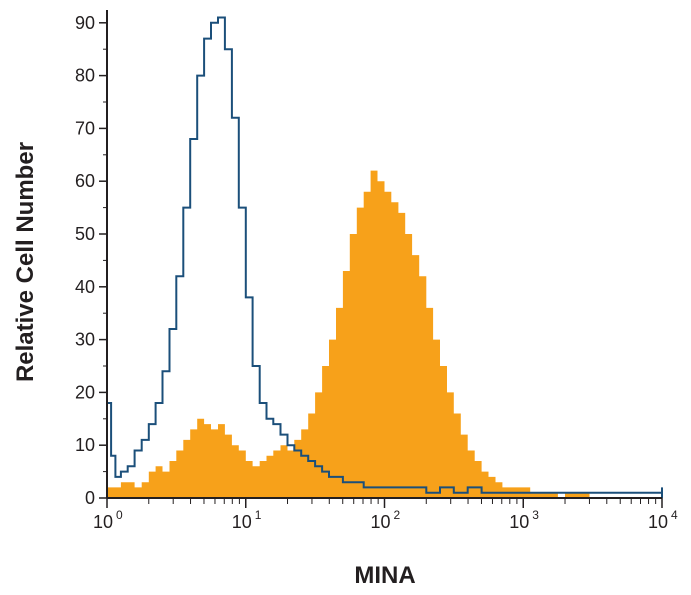  Describe the element at coordinates (85, 181) in the screenshot. I see `y-tick-label-60: 60` at that location.